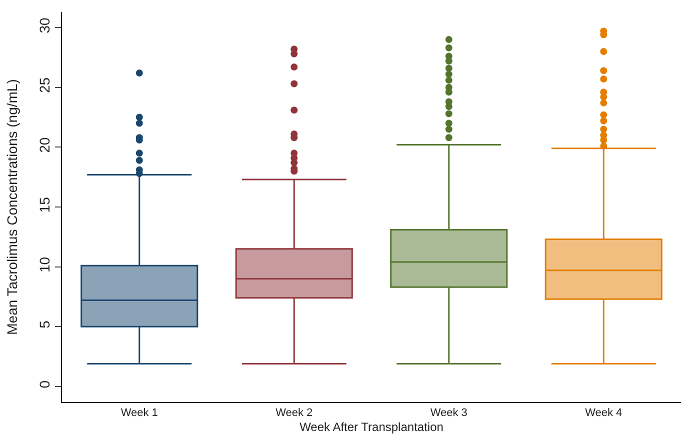 Image resolution: width=689 pixels, height=446 pixels. What do you see at coordinates (44, 264) in the screenshot?
I see `y-tick-label: 10` at bounding box center [44, 264].